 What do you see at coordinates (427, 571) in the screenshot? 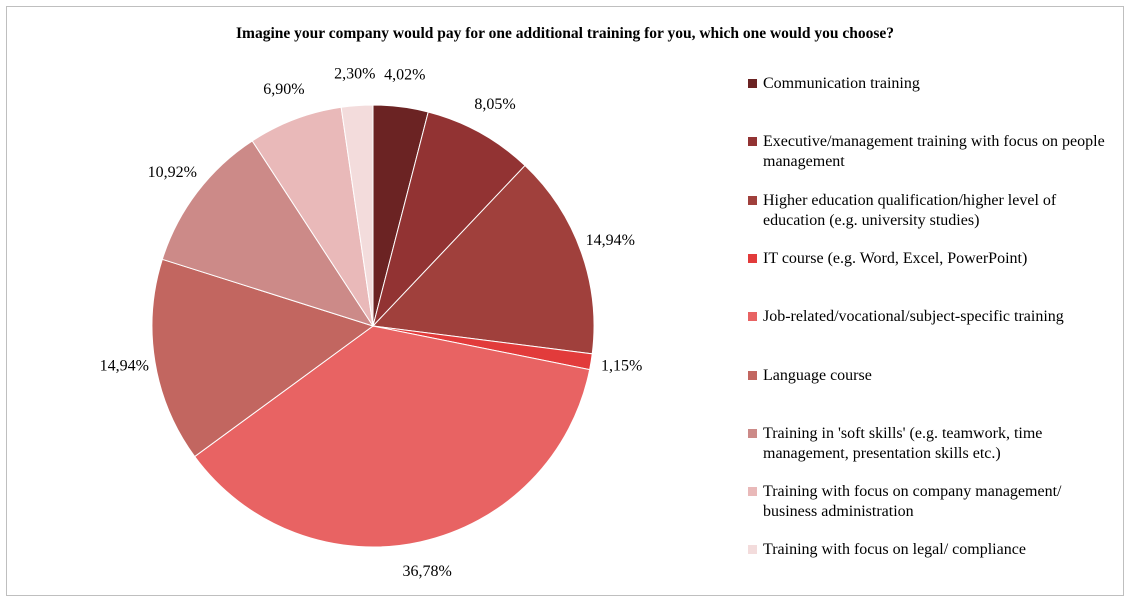
I see `data-label: 36,78%` at bounding box center [427, 571].